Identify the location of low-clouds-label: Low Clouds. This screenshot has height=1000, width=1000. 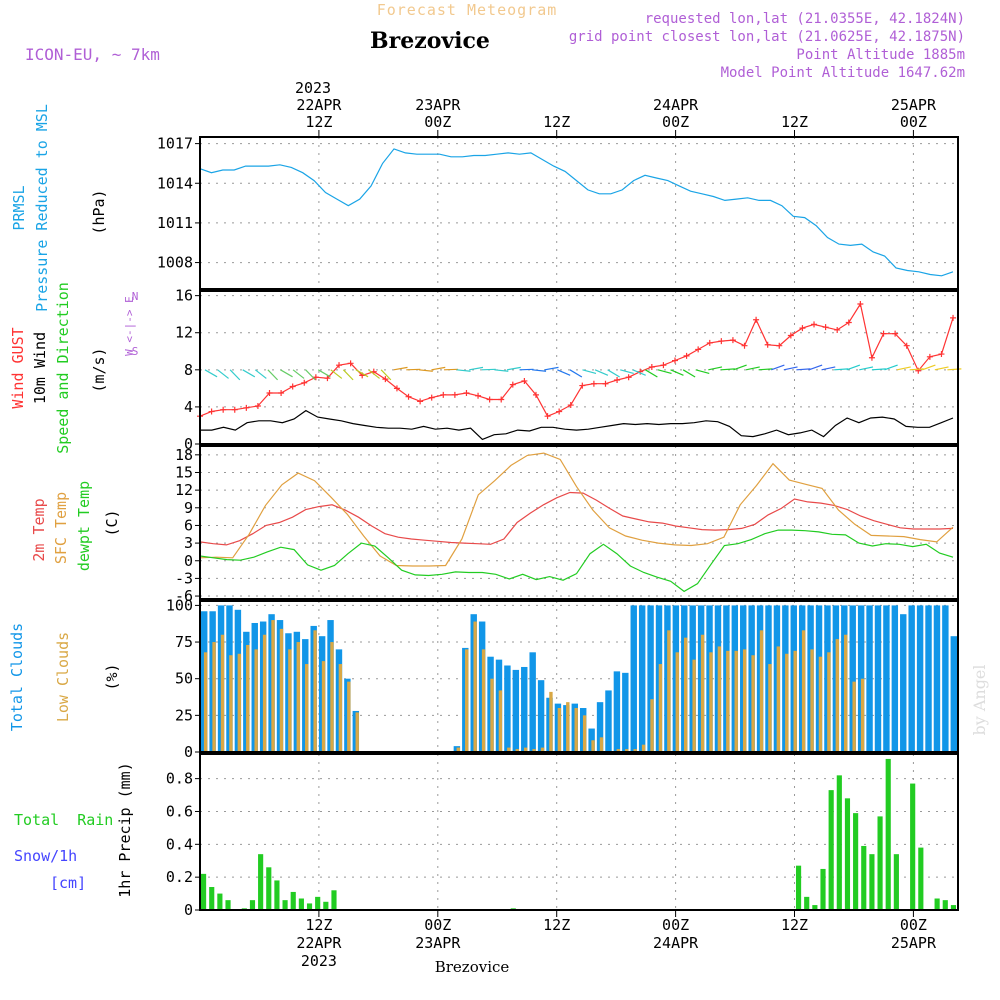
(63, 677).